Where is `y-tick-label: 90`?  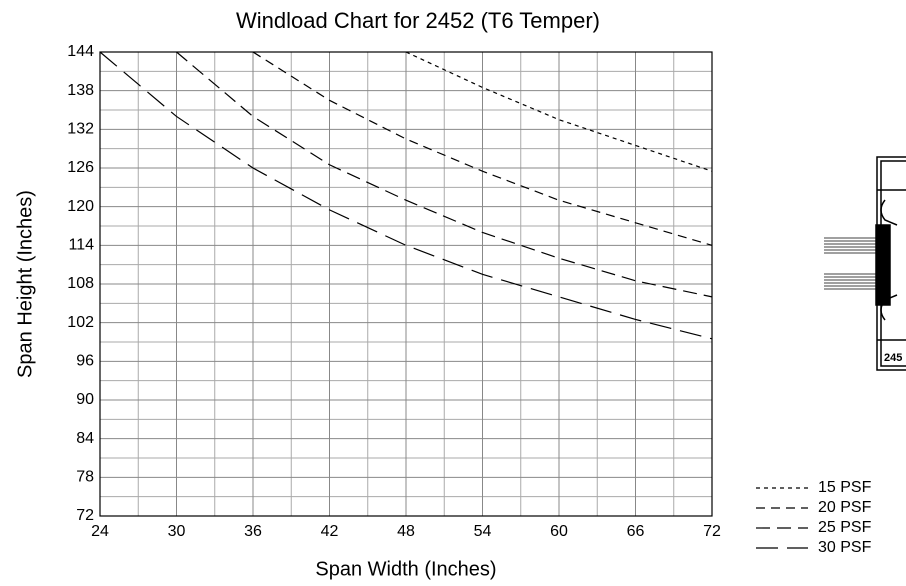
y-tick-label: 90 is located at coordinates (85, 399).